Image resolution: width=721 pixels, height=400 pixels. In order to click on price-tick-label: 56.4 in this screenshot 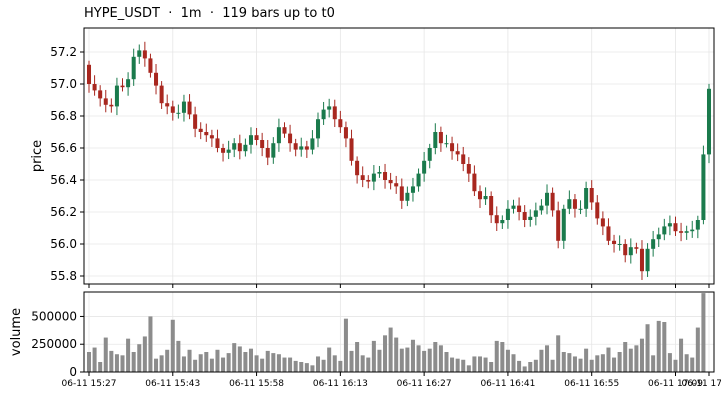, I will do `click(63, 180)`.